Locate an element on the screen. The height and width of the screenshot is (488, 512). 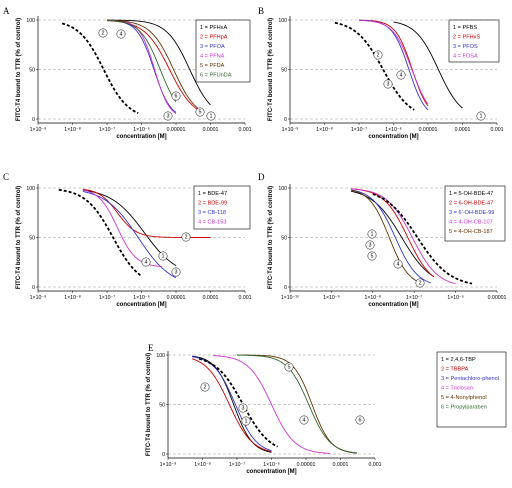
legend-entry: 4 = 4-OH-CB-107 is located at coordinates (471, 223).